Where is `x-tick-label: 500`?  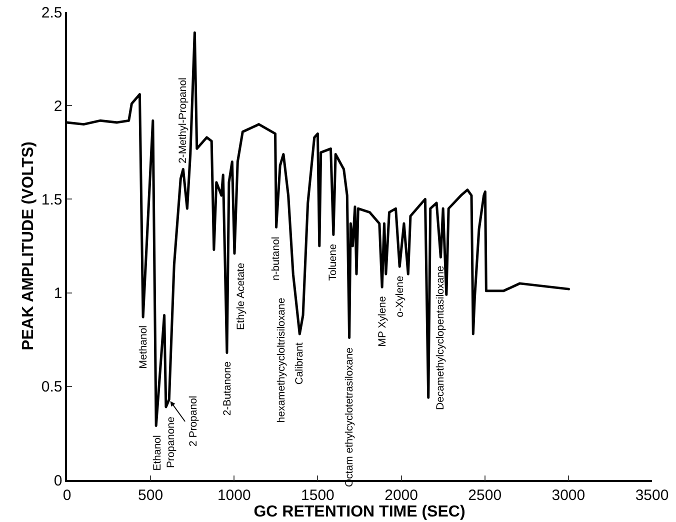
x-tick-label: 500 is located at coordinates (151, 495).